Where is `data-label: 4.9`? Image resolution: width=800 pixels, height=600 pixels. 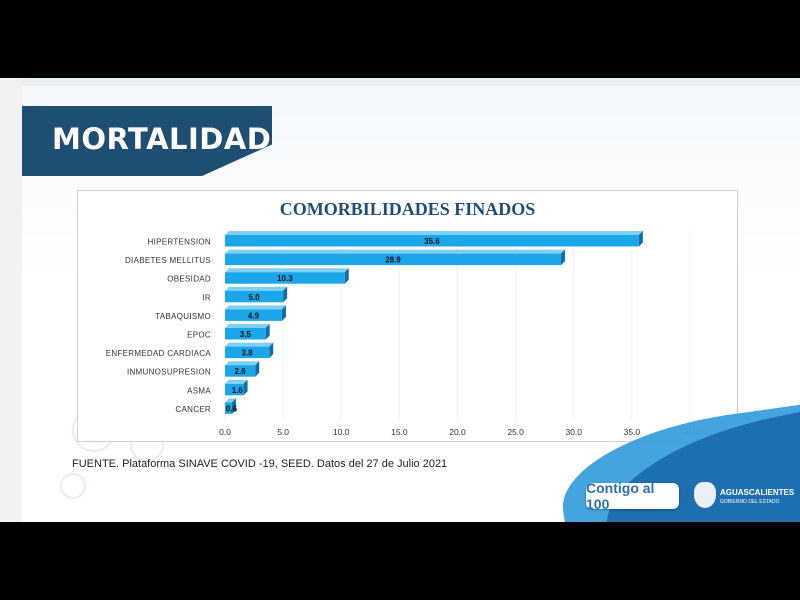
data-label: 4.9 is located at coordinates (254, 315).